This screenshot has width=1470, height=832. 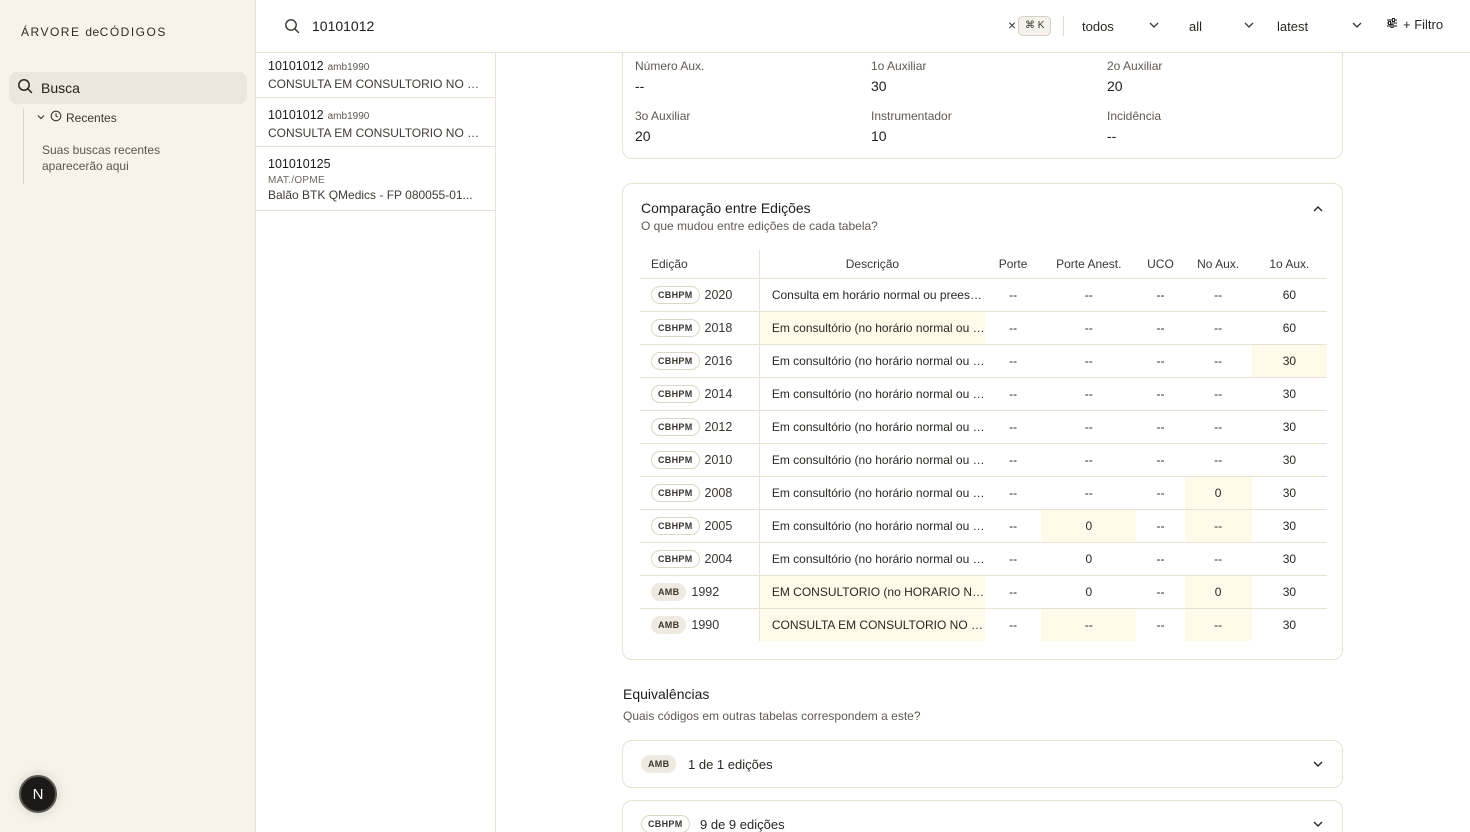 What do you see at coordinates (718, 459) in the screenshot?
I see `edition-year: 2010` at bounding box center [718, 459].